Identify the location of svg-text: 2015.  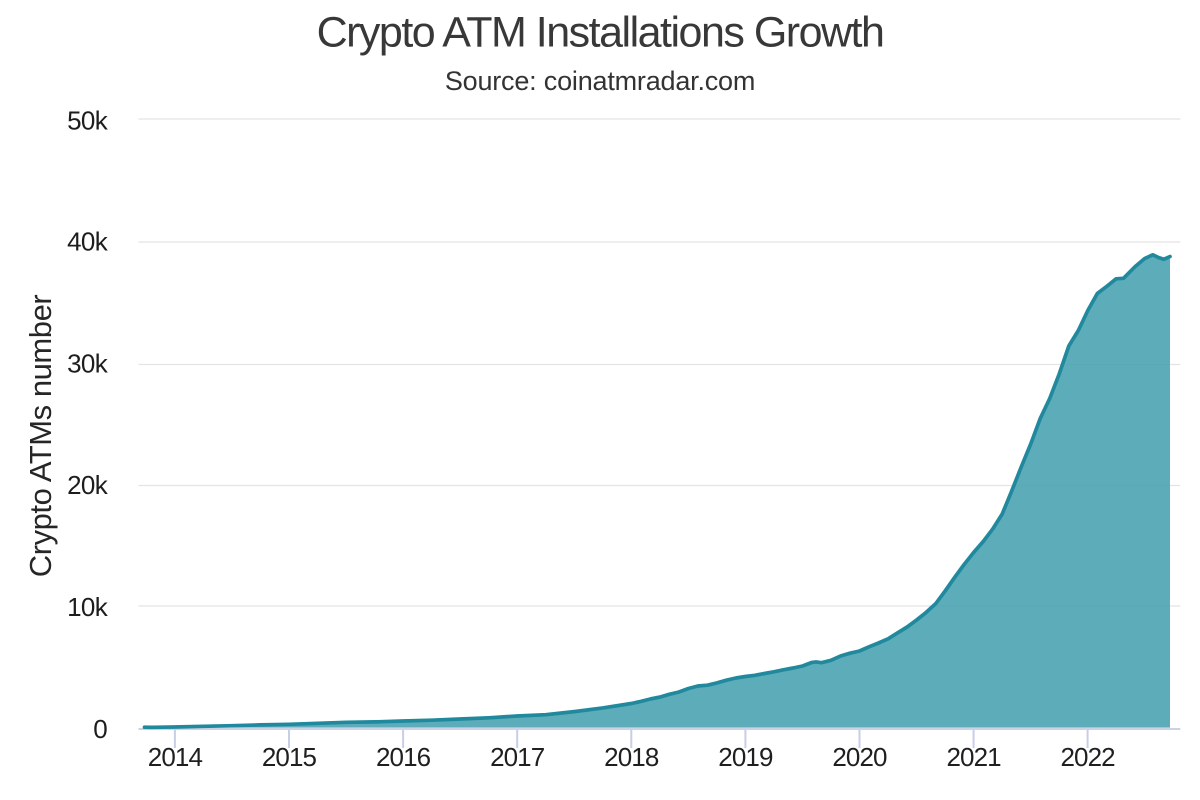
(289, 757).